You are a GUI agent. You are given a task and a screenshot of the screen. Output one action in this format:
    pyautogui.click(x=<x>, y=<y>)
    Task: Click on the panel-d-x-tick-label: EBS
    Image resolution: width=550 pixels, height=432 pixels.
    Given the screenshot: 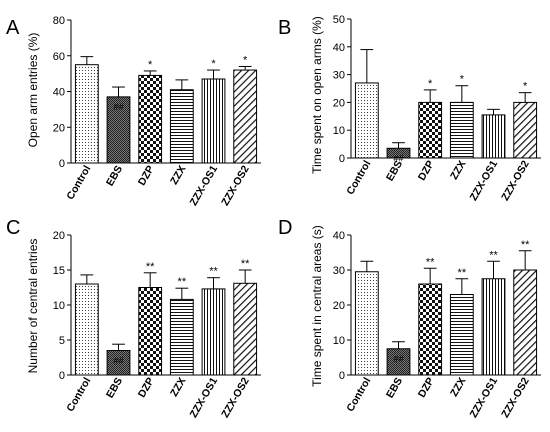 What is the action you would take?
    pyautogui.click(x=394, y=388)
    